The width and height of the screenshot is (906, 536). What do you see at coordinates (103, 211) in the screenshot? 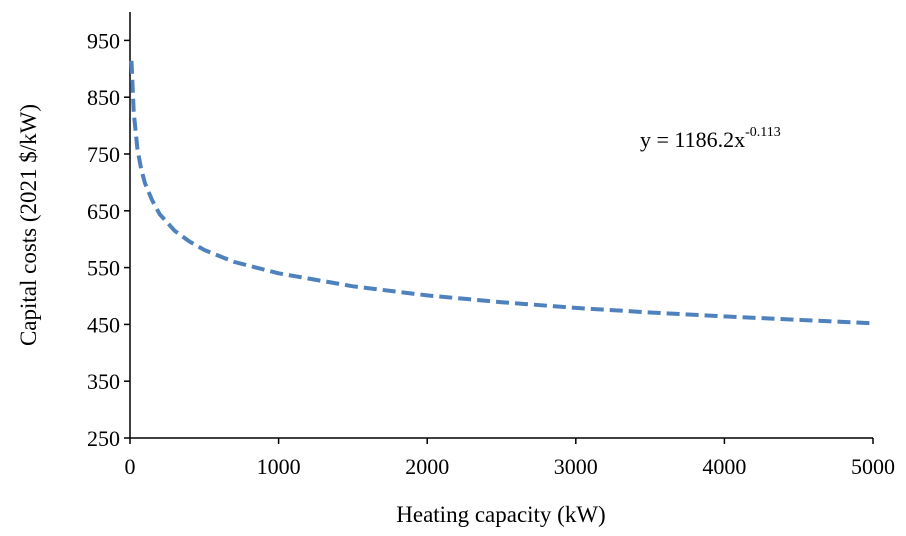
I see `y-tick-label: 650` at bounding box center [103, 211].